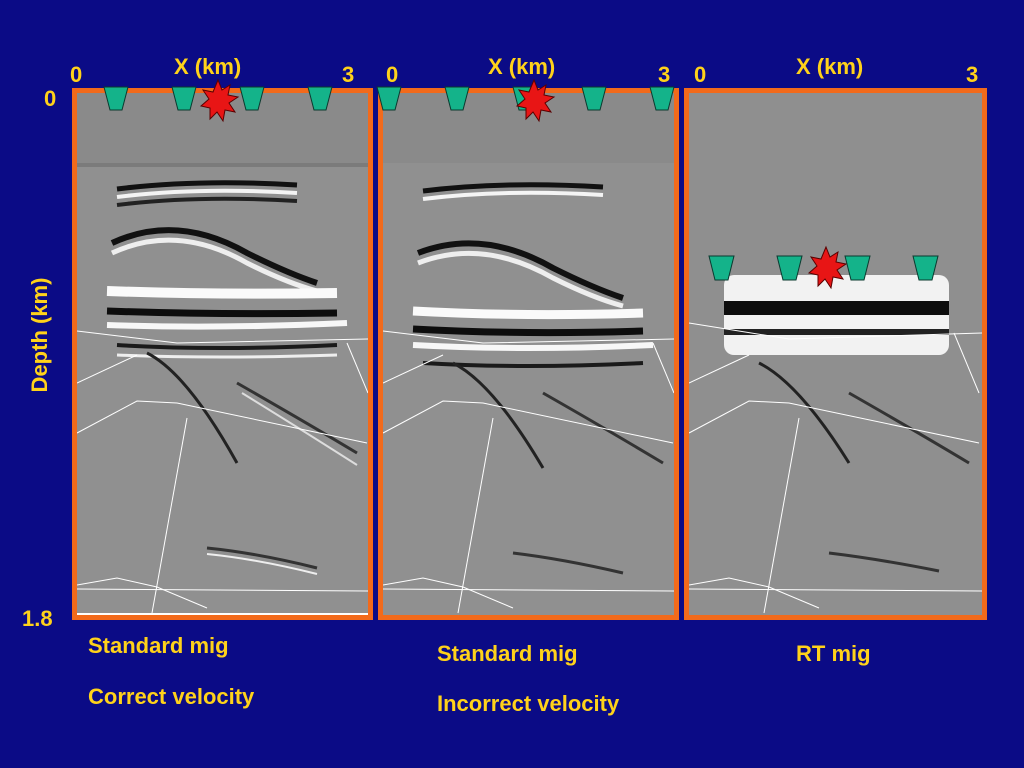 The image size is (1024, 768). Describe the element at coordinates (392, 74) in the screenshot. I see `x-tick-min-2: 0` at that location.